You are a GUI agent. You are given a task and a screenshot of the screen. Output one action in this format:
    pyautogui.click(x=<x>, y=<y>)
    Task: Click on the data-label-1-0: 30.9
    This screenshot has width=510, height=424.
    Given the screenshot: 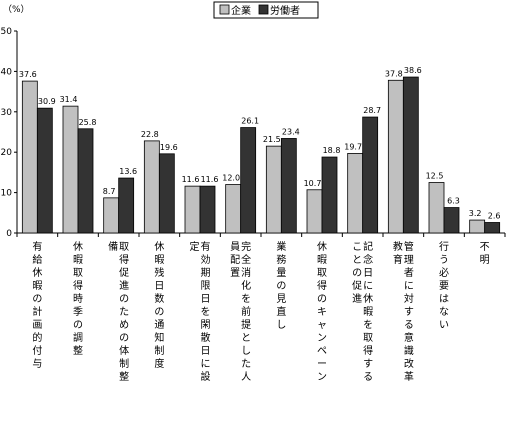 What is the action you would take?
    pyautogui.click(x=47, y=101)
    